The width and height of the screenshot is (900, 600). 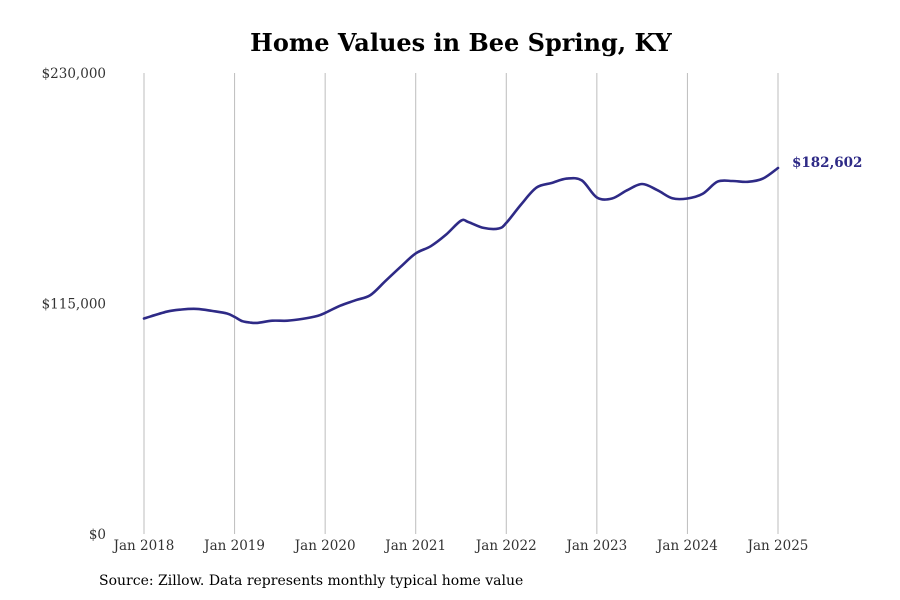 I want to click on end-value-label: $182,602, so click(x=827, y=163).